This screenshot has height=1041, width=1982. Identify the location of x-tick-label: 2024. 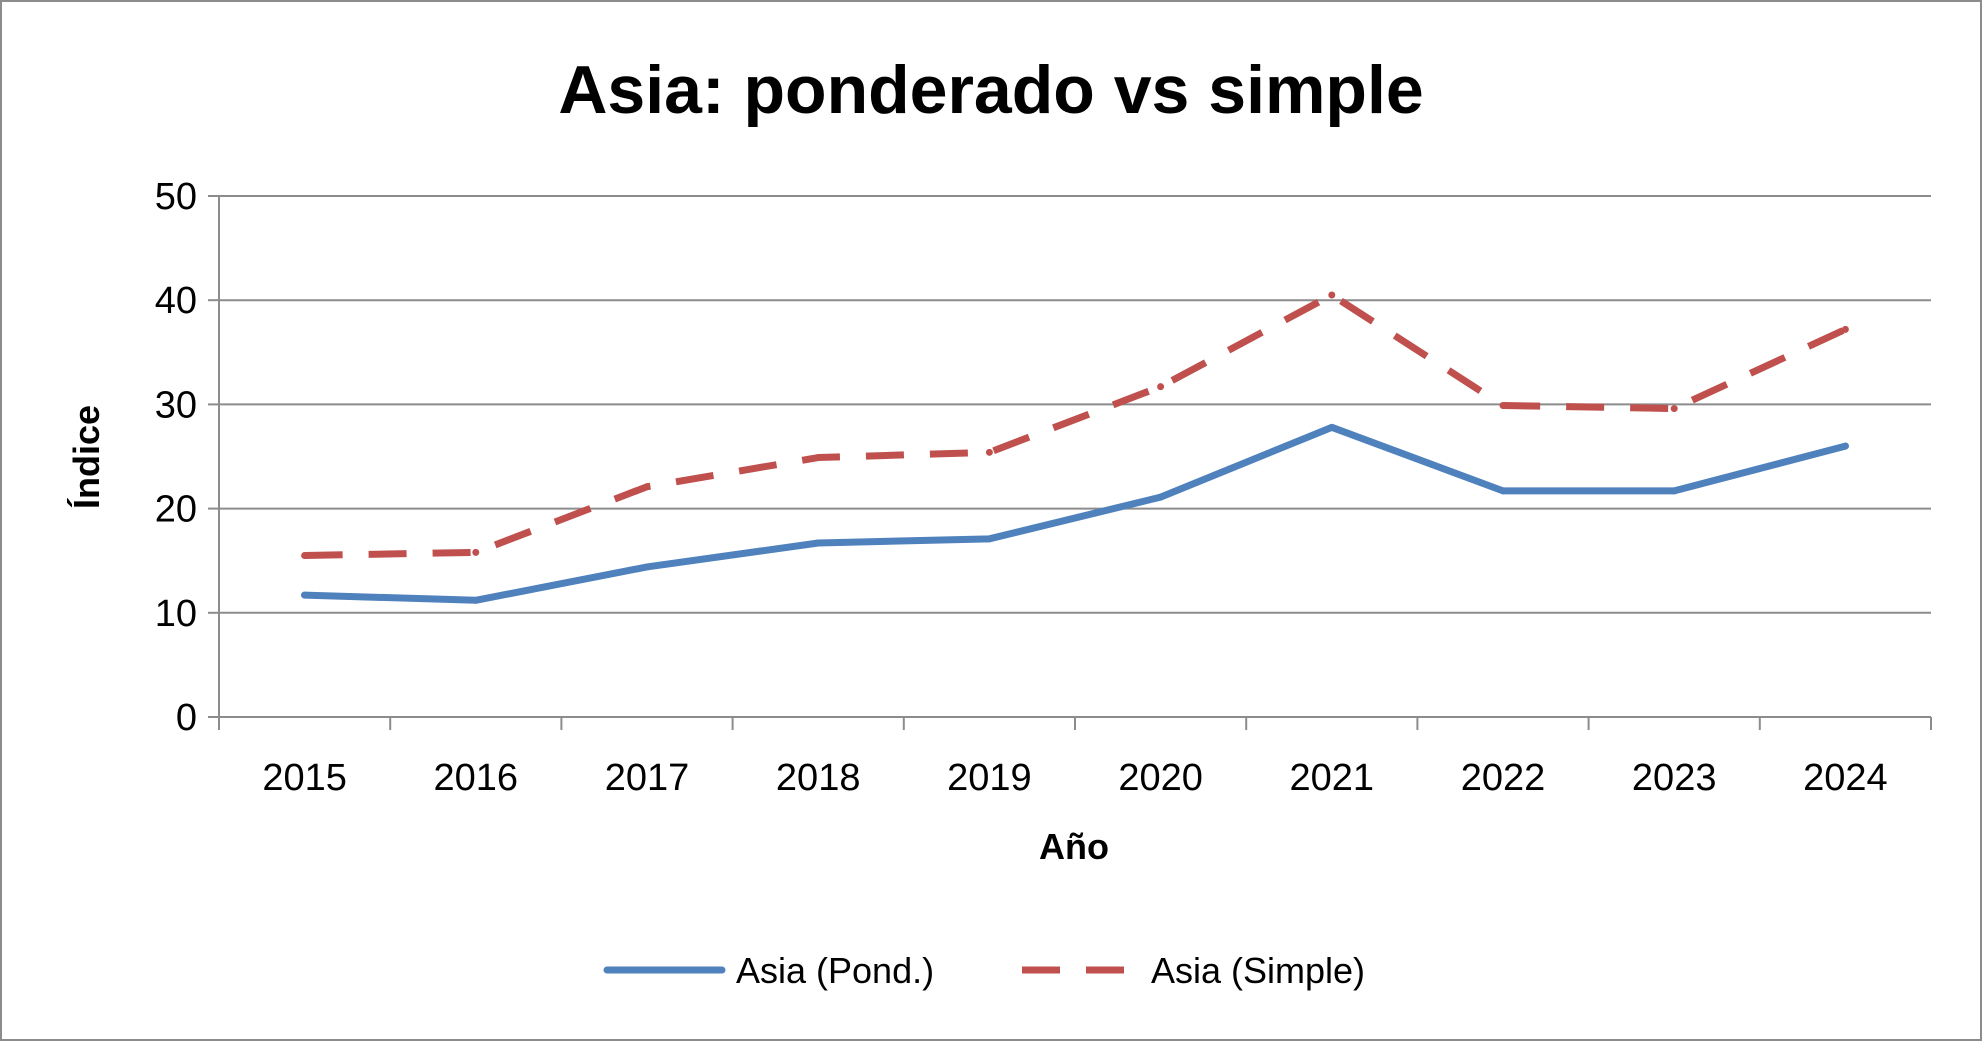
(1845, 778).